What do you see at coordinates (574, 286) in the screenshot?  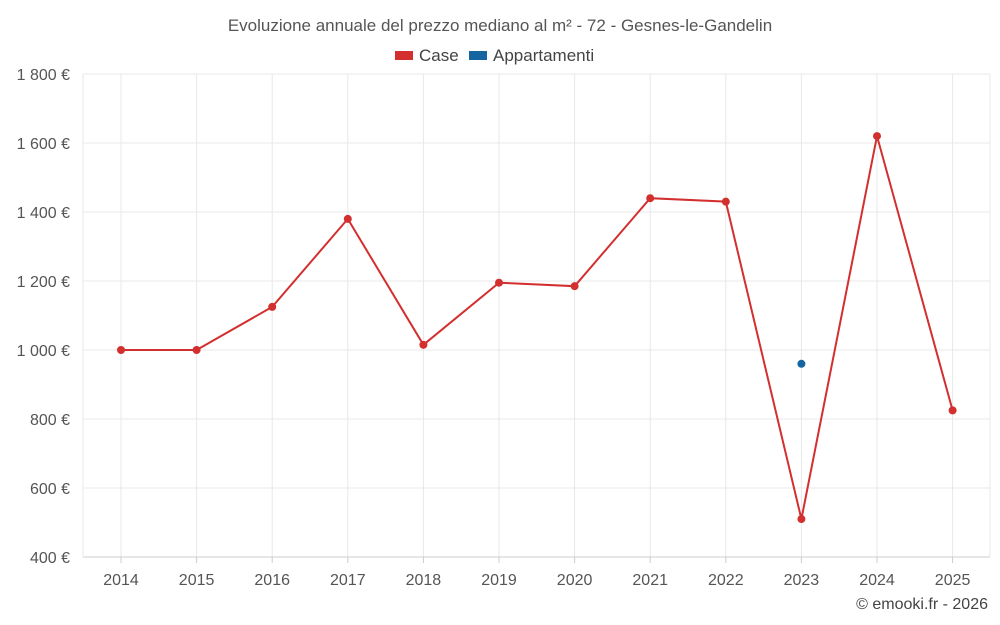 I see `data-point-case-2020` at bounding box center [574, 286].